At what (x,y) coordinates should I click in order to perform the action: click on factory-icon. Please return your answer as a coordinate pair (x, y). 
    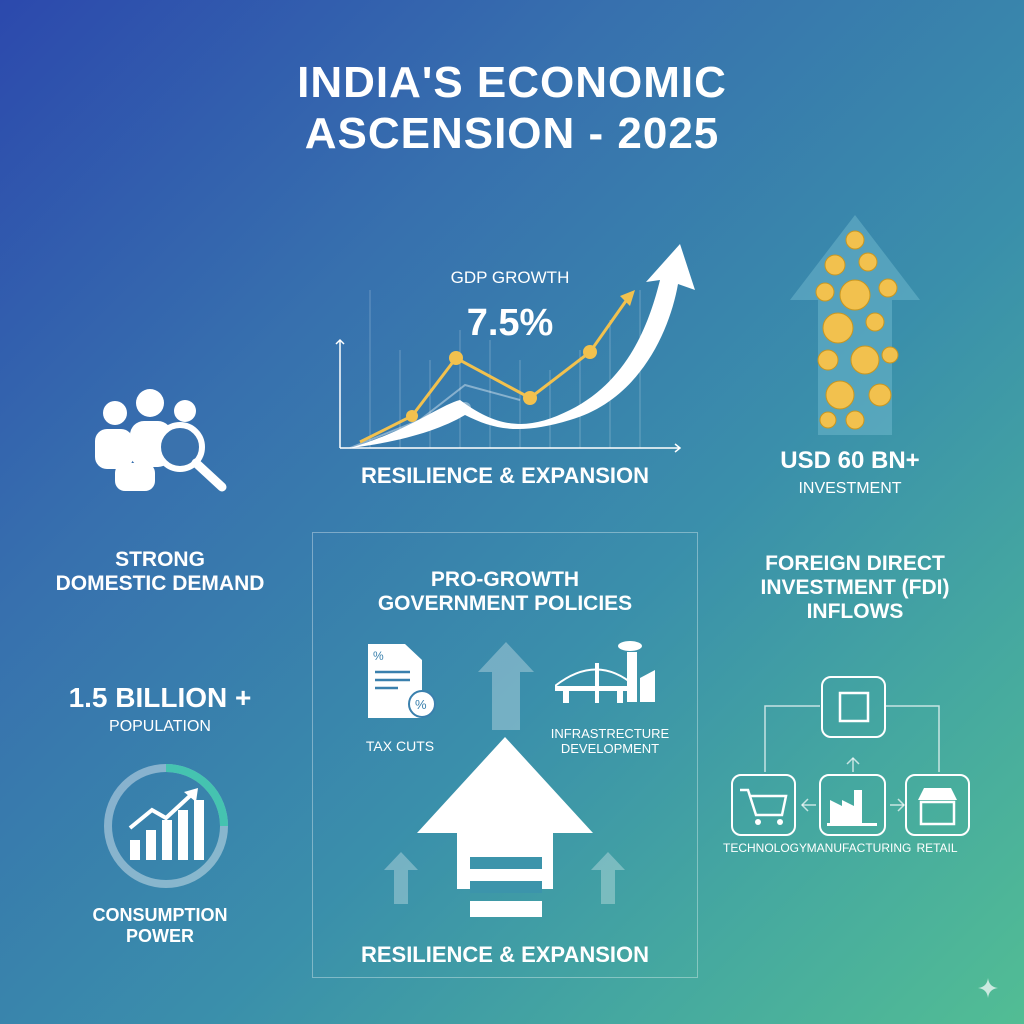
    Looking at the image, I should click on (852, 805).